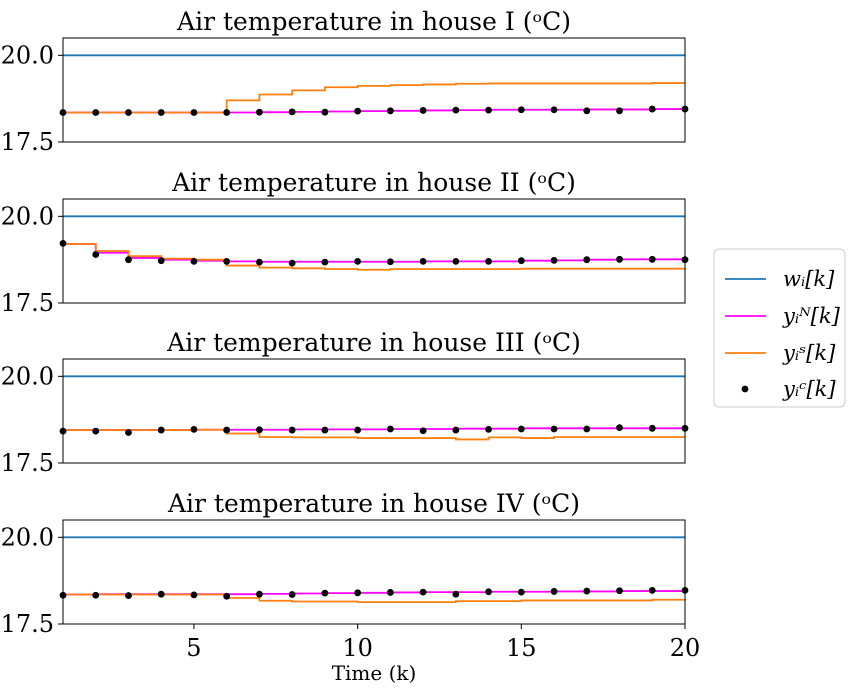 This screenshot has height=696, width=854. What do you see at coordinates (193, 648) in the screenshot?
I see `x-tick-label: 5` at bounding box center [193, 648].